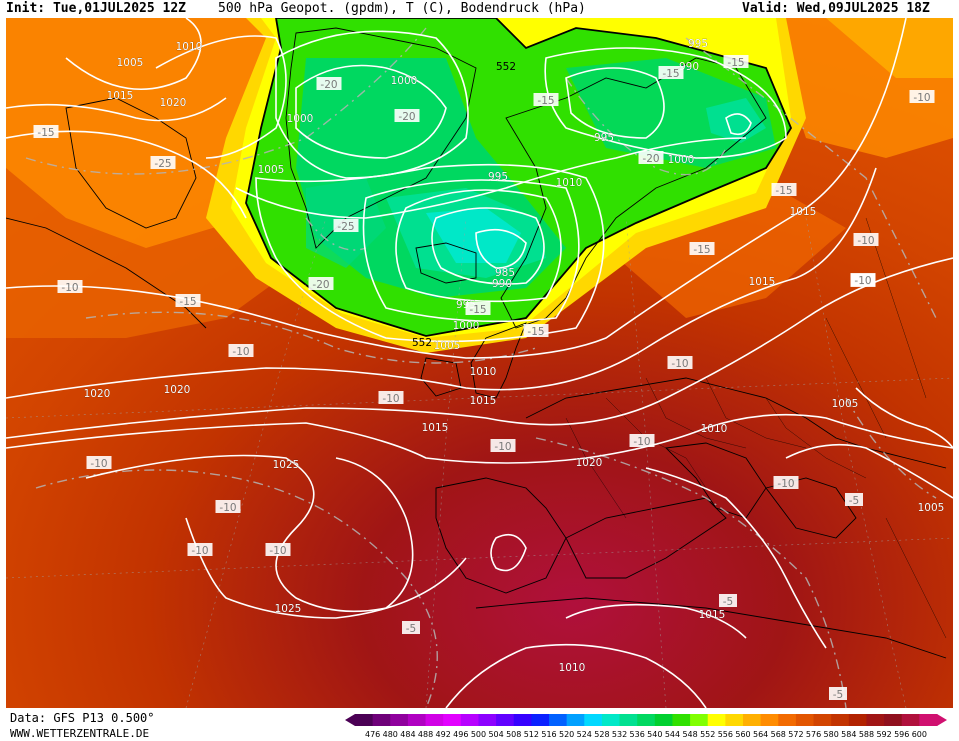 The height and width of the screenshot is (741, 959). I want to click on colorbar-tick-label: 532, so click(619, 734).